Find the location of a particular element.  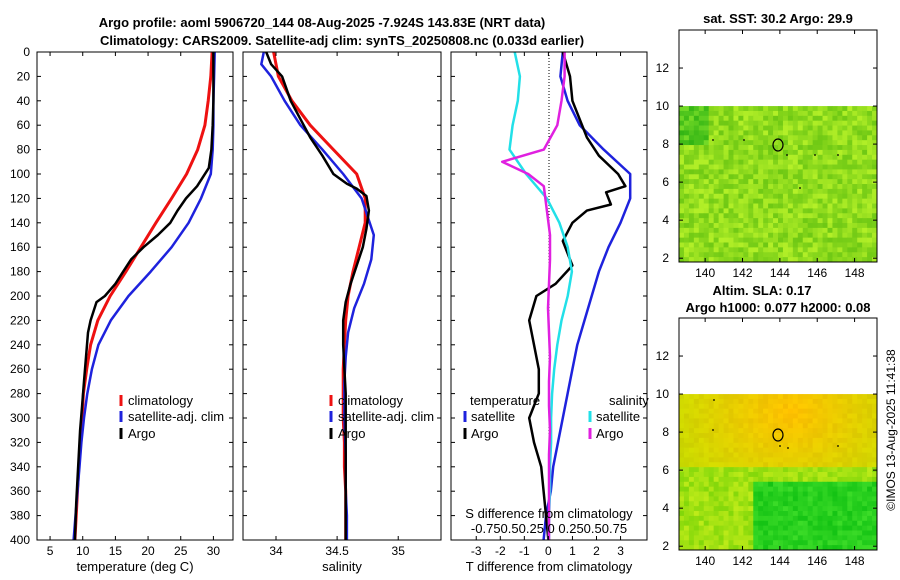

depth-tick-label: 400 is located at coordinates (20, 540).